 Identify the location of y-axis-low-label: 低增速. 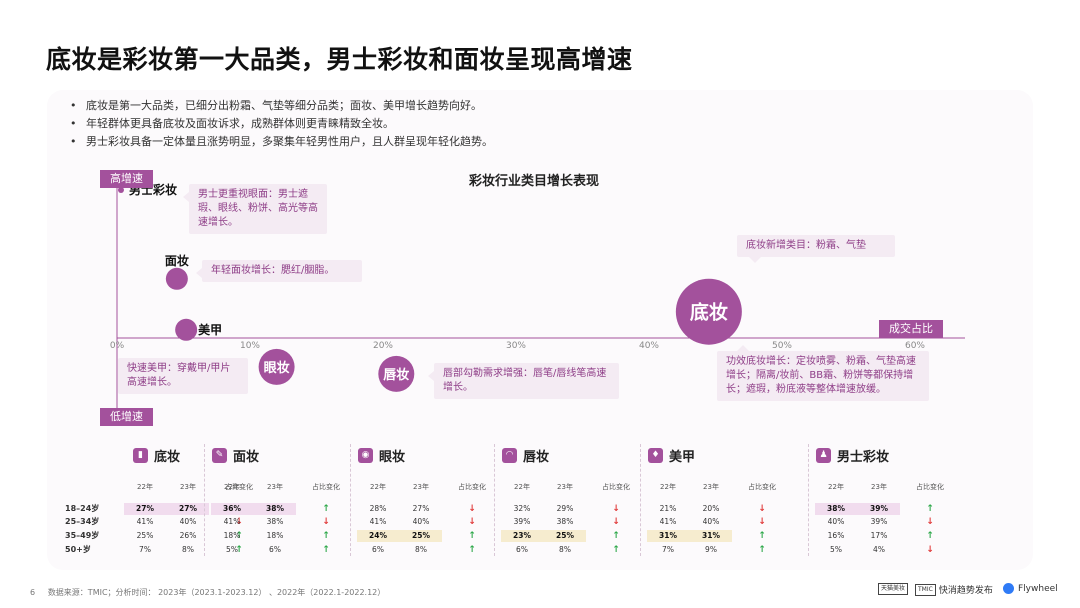
(126, 417).